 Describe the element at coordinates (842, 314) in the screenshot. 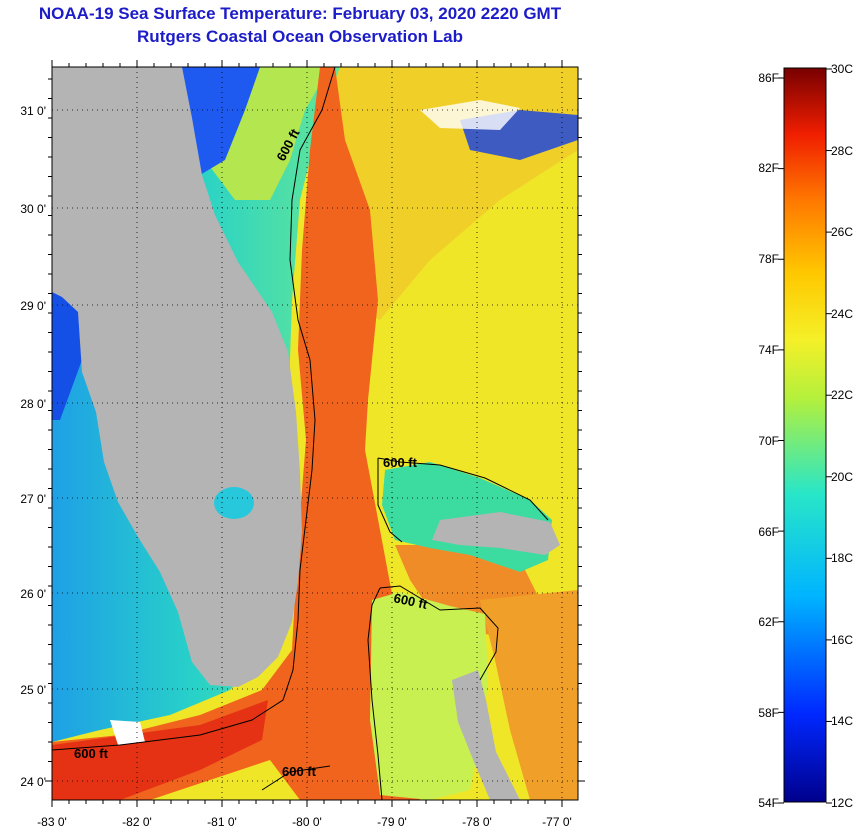

I see `colorbar-c-label: 24C` at that location.